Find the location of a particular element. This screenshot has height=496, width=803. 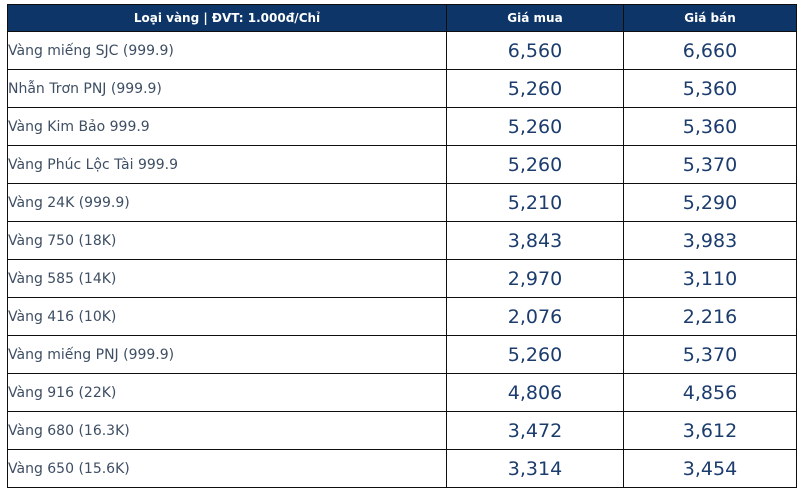

table-row: Vàng 416 (10K) 2,076 2,216 is located at coordinates (402, 316).